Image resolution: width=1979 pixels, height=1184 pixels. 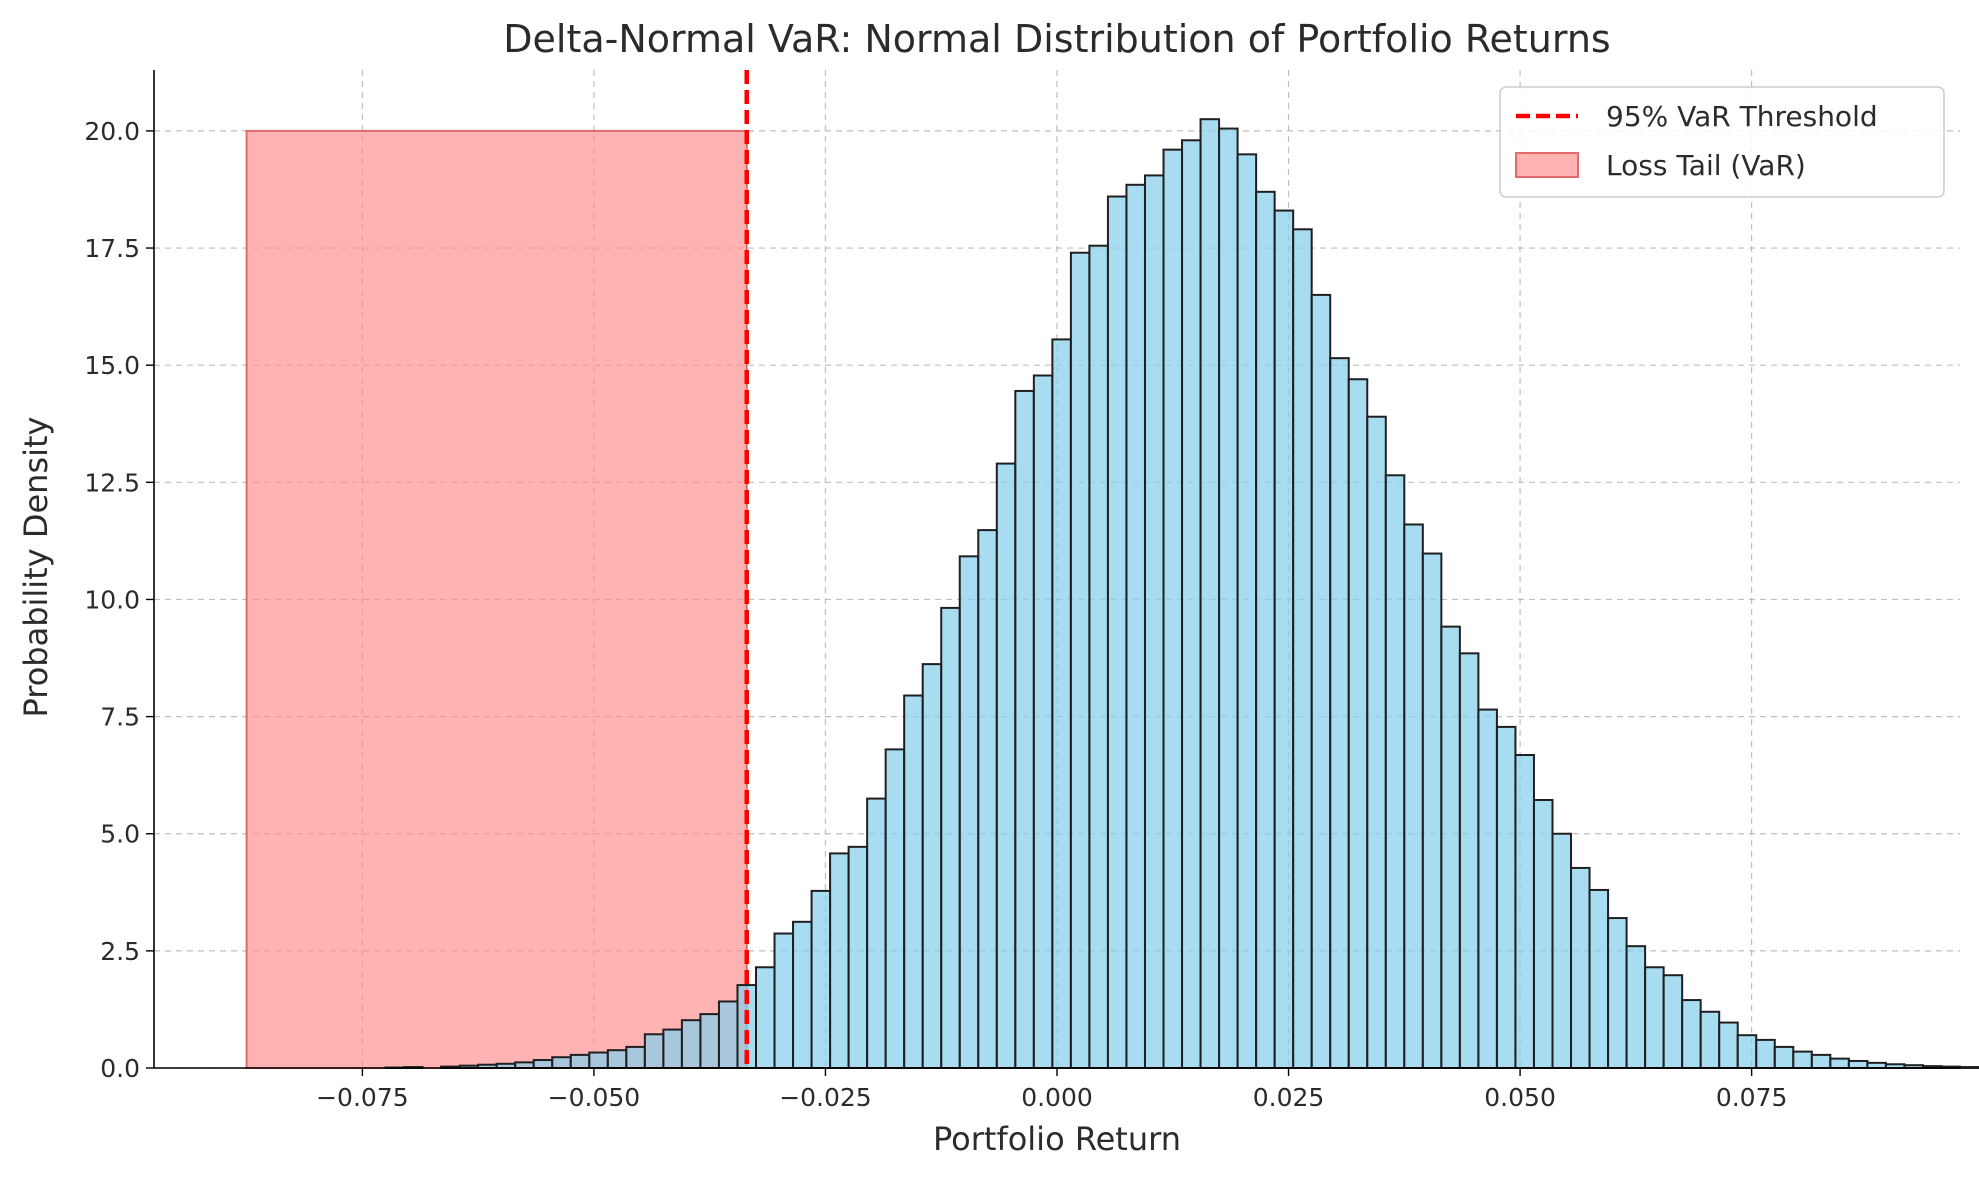 What do you see at coordinates (594, 1097) in the screenshot?
I see `x-tick-label: −0.050` at bounding box center [594, 1097].